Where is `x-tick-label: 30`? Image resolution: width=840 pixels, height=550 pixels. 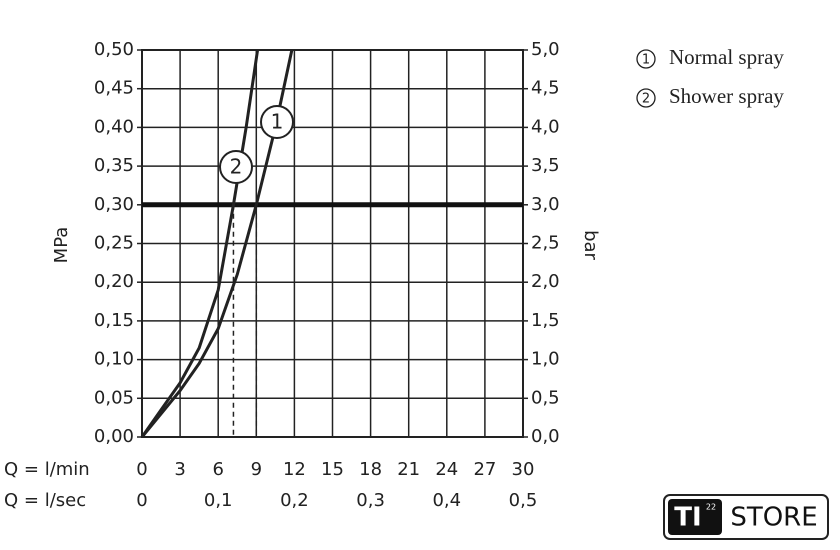 x-tick-label: 30 is located at coordinates (523, 469).